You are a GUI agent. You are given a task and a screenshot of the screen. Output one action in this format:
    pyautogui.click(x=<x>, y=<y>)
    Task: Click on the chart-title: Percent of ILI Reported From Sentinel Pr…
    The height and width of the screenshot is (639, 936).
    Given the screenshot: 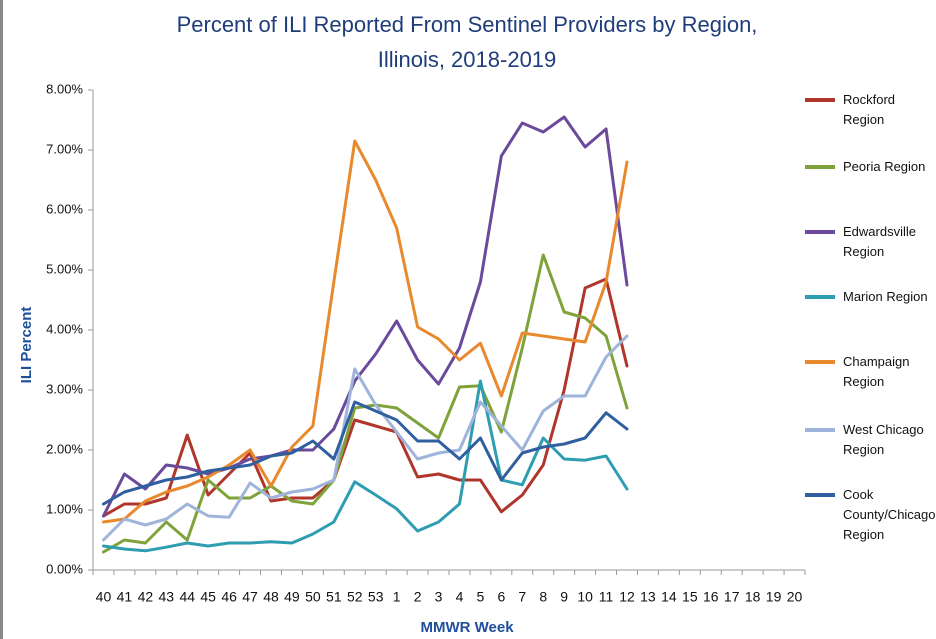 What is the action you would take?
    pyautogui.click(x=467, y=24)
    